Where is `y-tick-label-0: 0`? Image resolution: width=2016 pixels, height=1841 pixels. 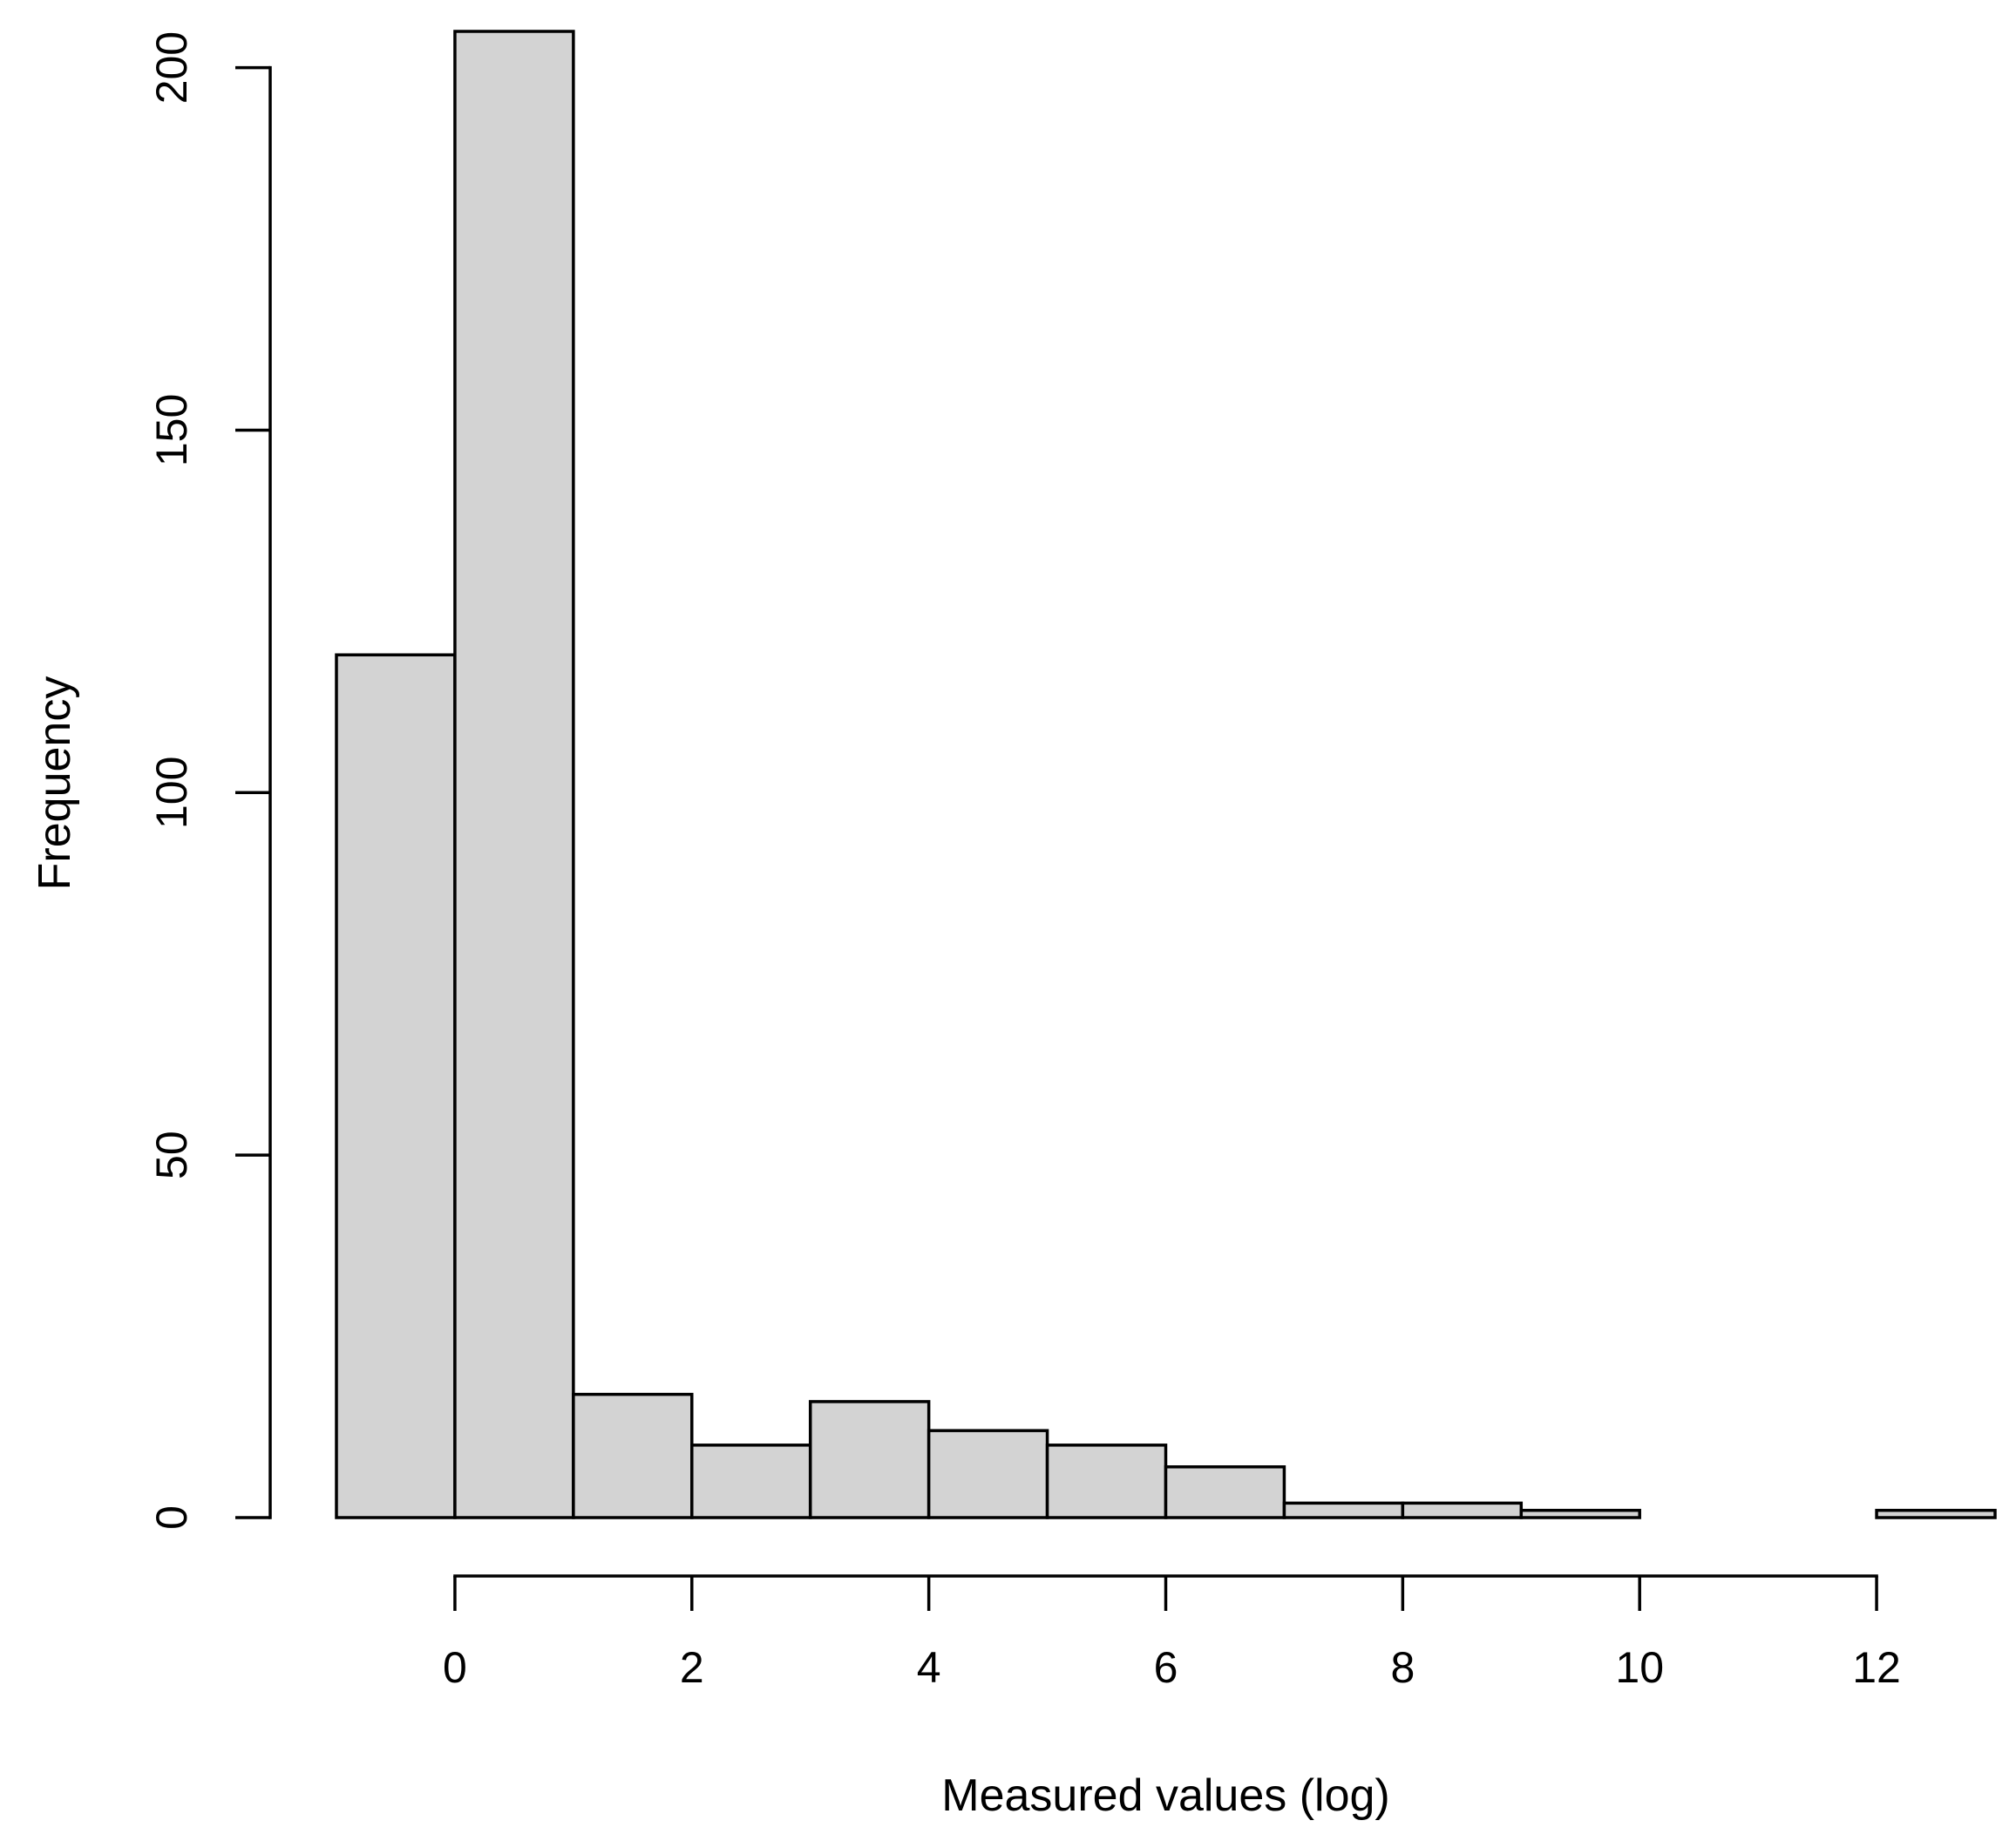 y-tick-label-0: 0 is located at coordinates (171, 1518).